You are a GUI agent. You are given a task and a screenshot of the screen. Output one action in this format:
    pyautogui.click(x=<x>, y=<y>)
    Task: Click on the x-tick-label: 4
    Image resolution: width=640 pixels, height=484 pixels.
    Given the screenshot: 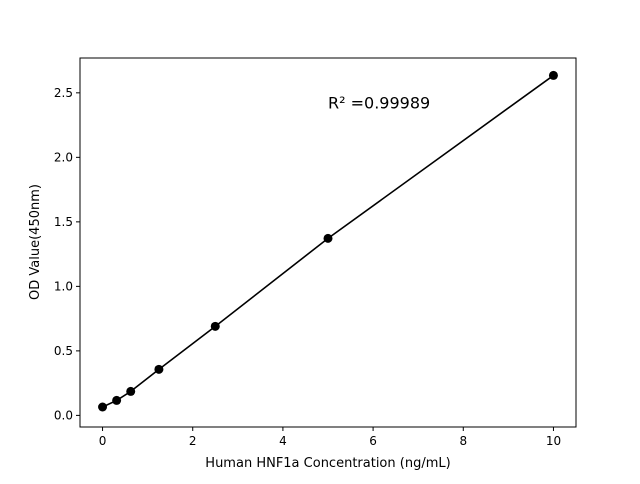 What is the action you would take?
    pyautogui.click(x=283, y=441)
    